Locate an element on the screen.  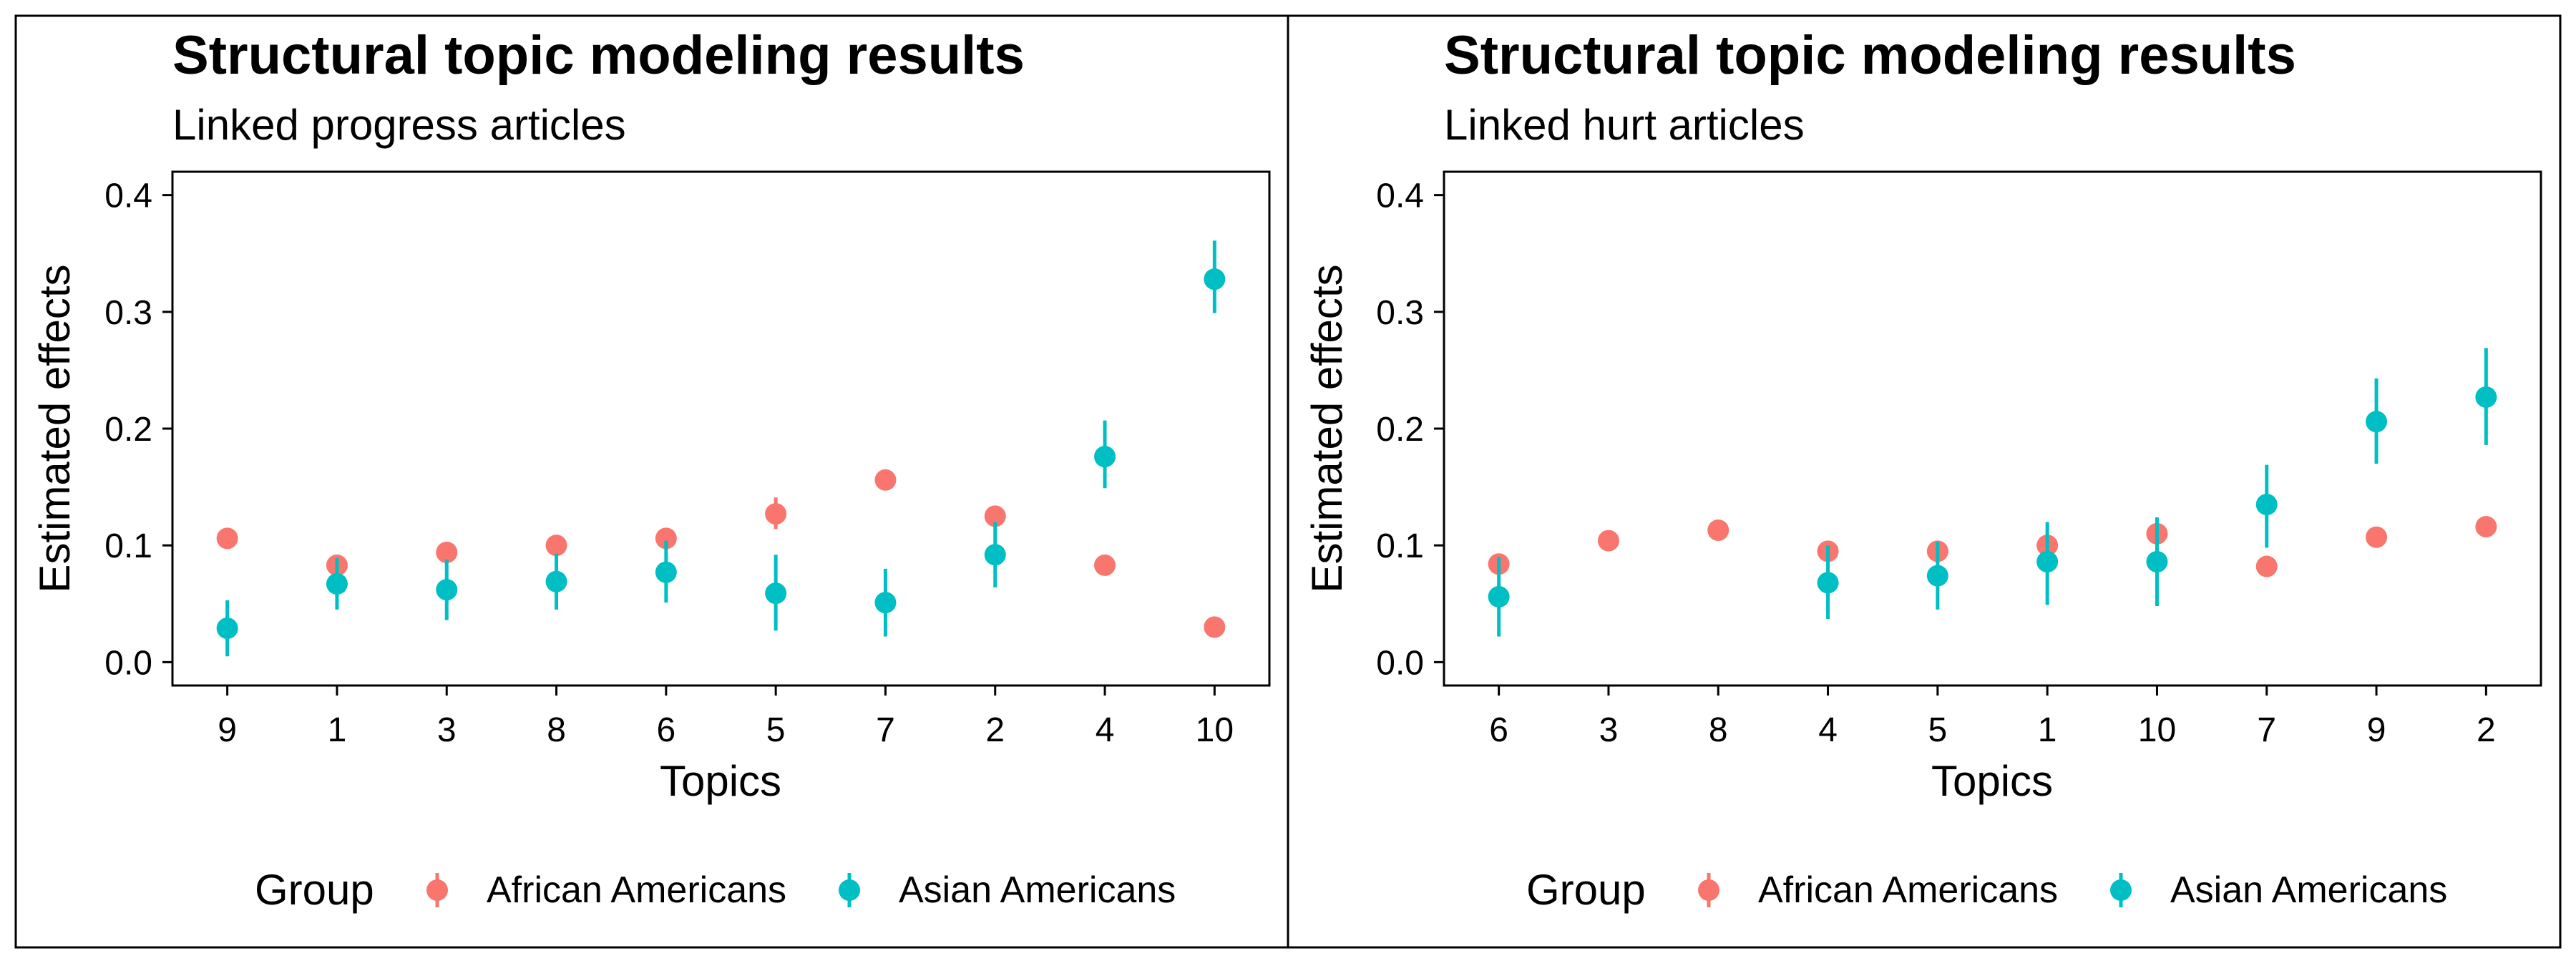
x-axis: 6 3 8 4 5 1 10 7 9 2 is located at coordinates (1992, 717).